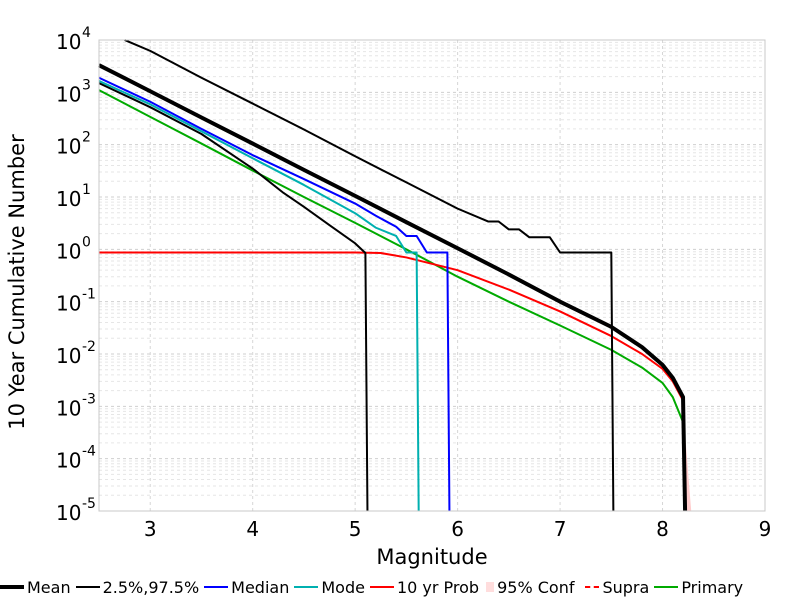 The height and width of the screenshot is (600, 800). I want to click on x-tick-label: 3, so click(150, 529).